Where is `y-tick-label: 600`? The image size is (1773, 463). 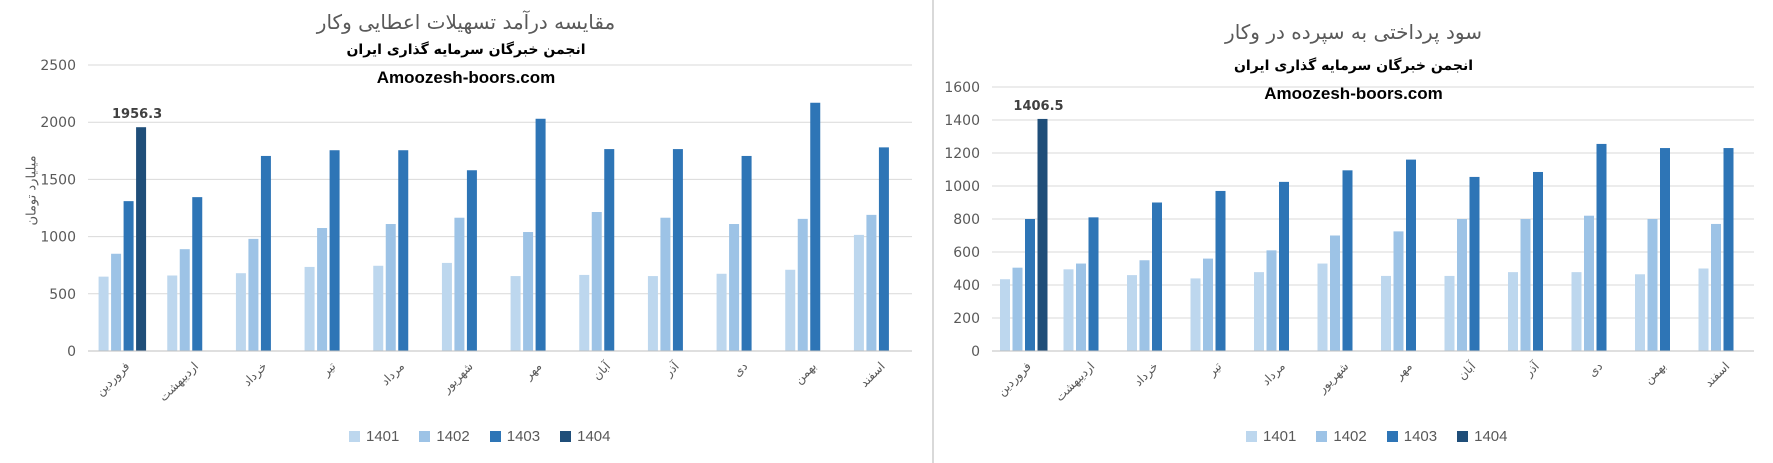 y-tick-label: 600 is located at coordinates (966, 253).